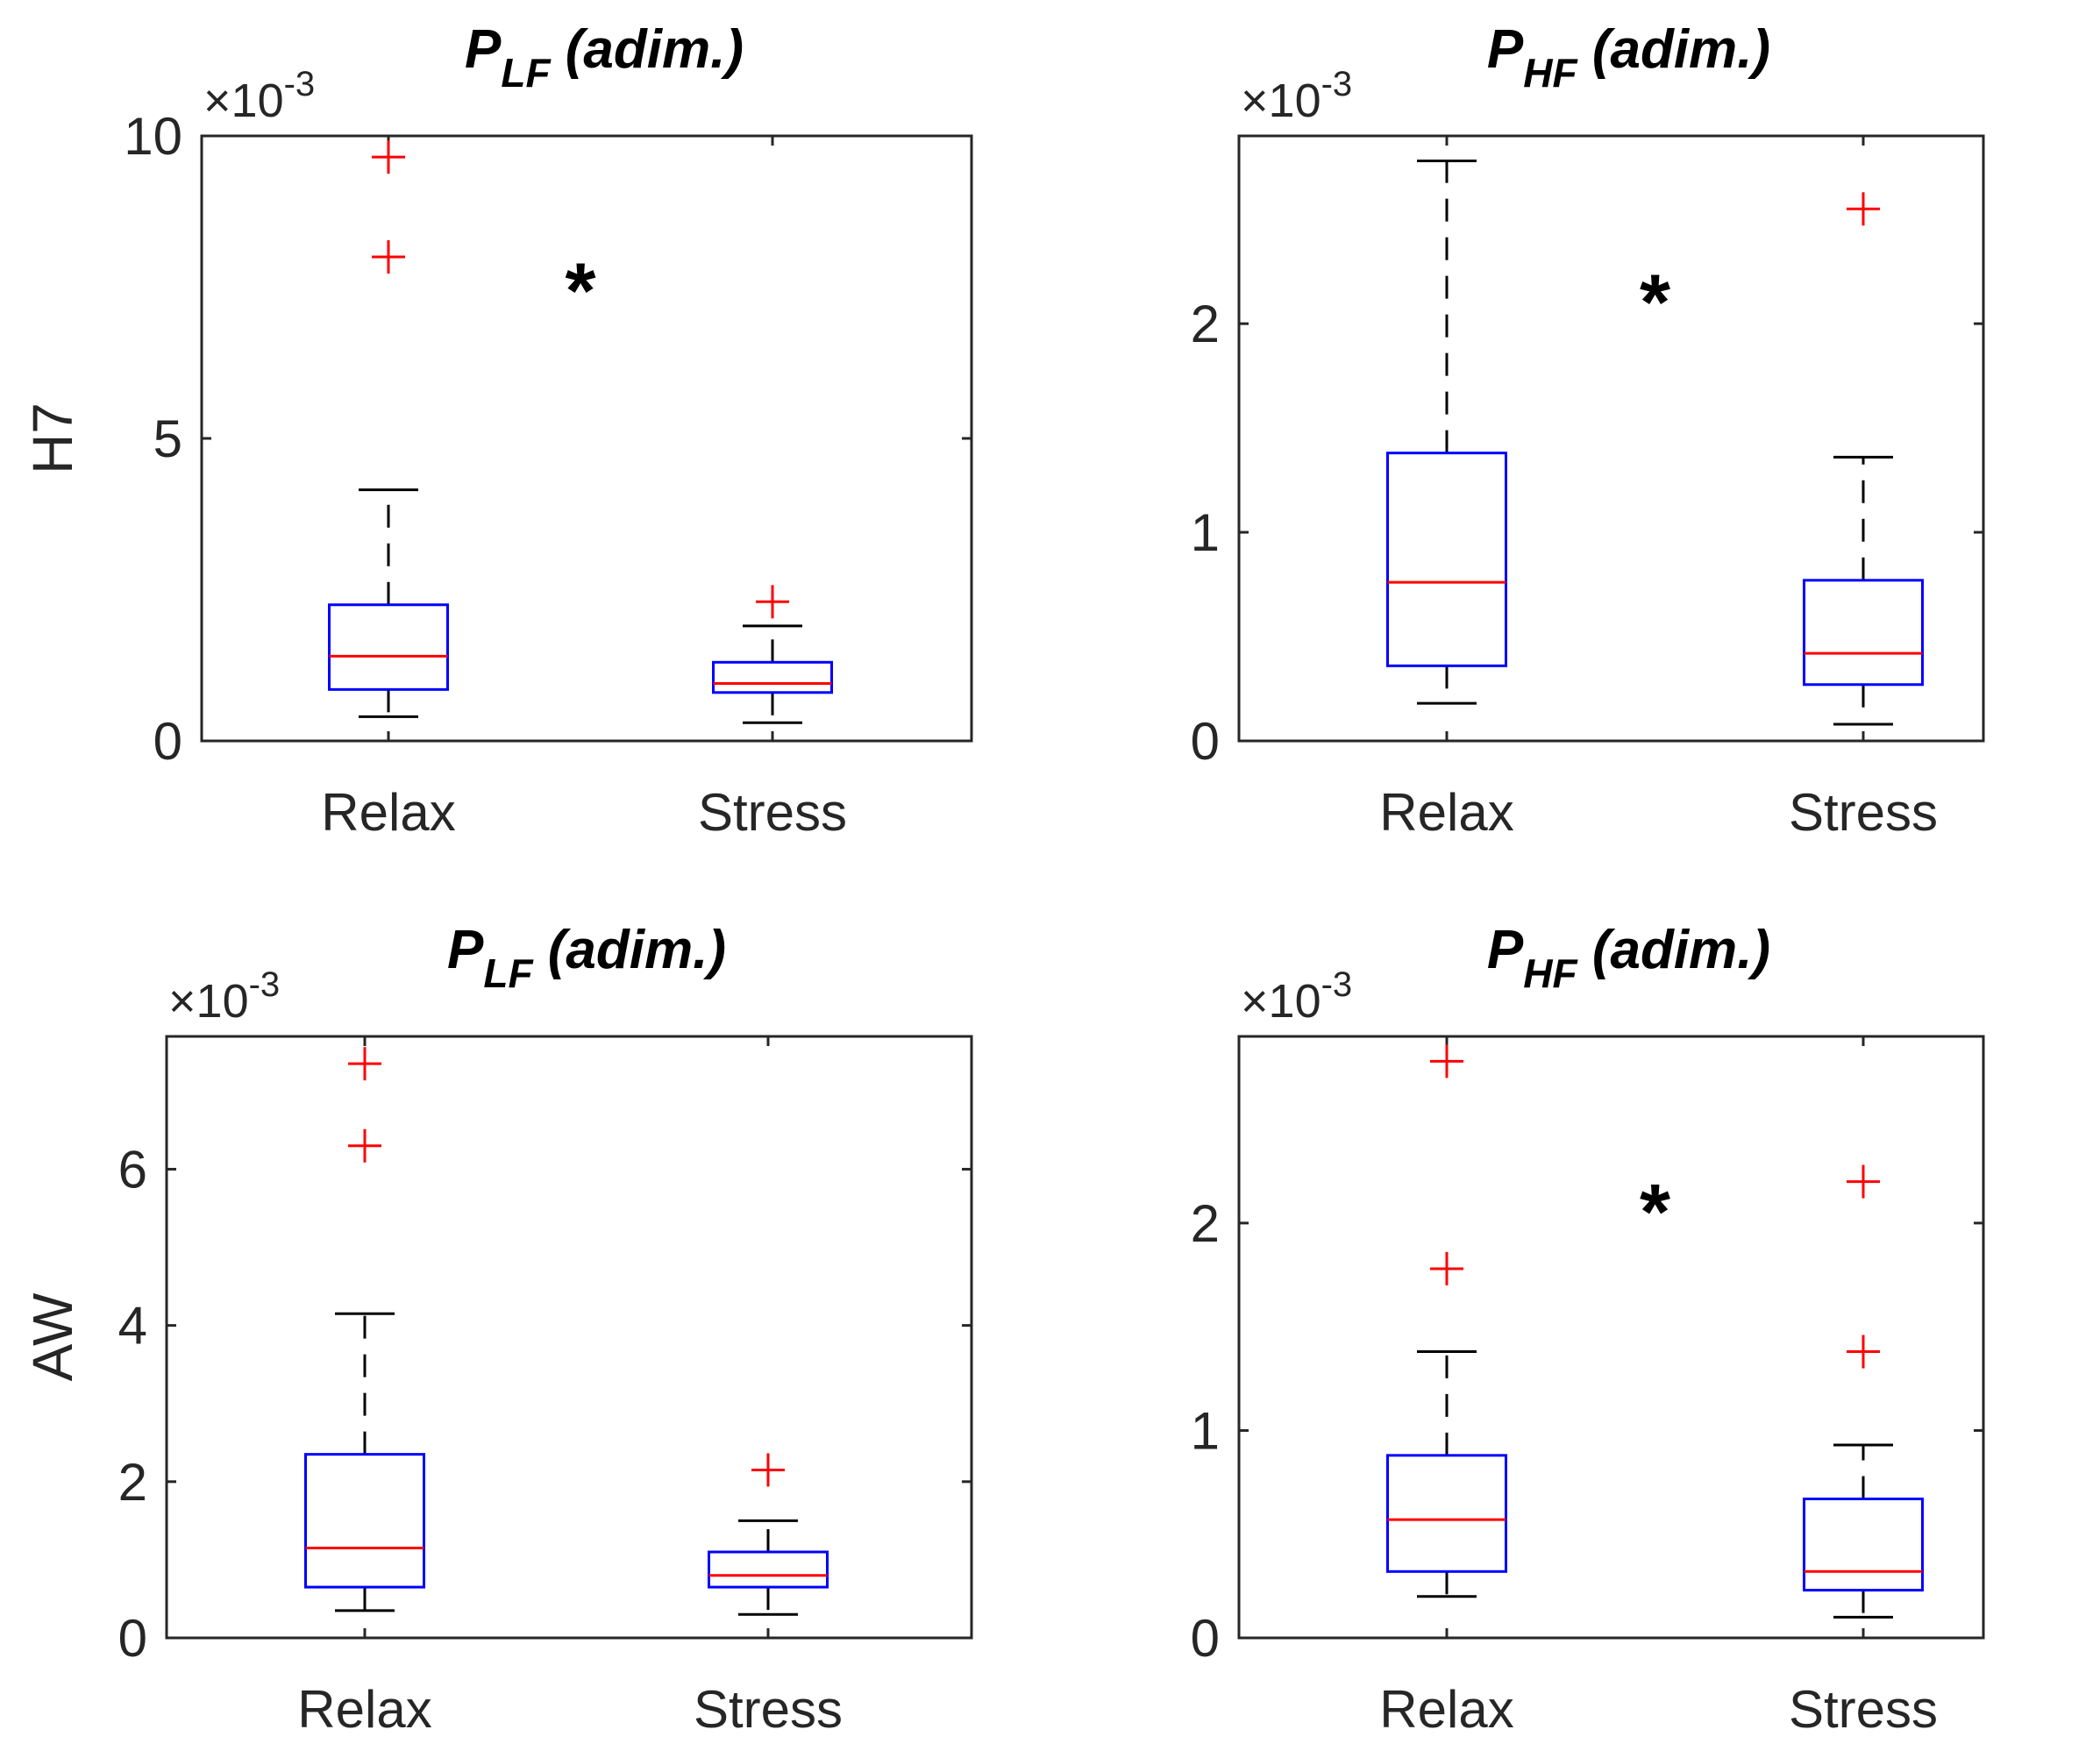 The width and height of the screenshot is (2100, 1751). What do you see at coordinates (52, 438) in the screenshot?
I see `y-axis-label: H7` at bounding box center [52, 438].